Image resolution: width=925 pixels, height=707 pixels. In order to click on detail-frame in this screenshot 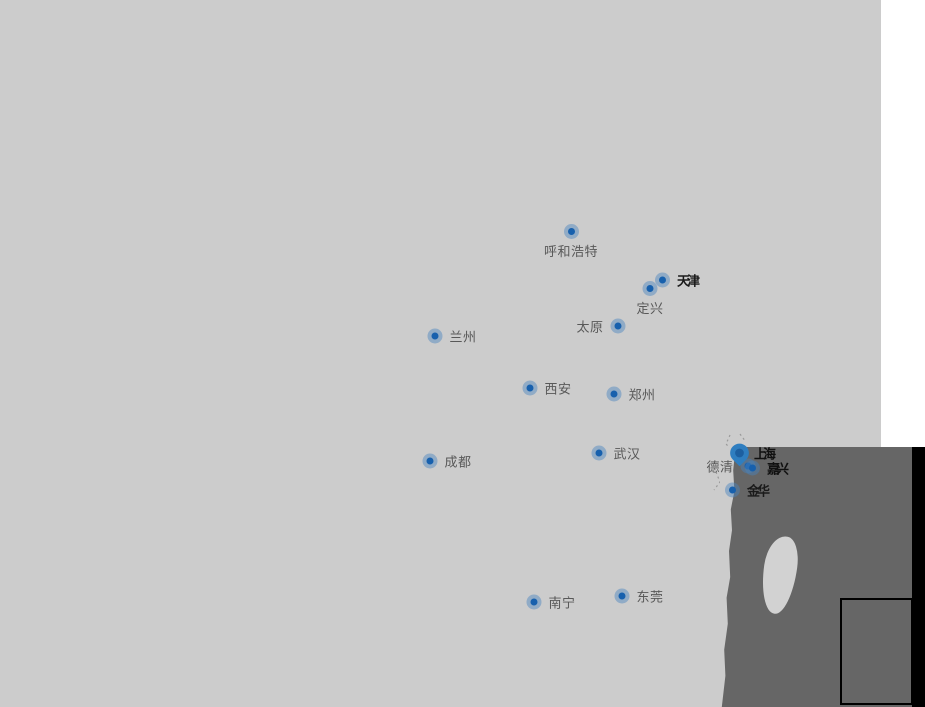, I will do `click(876, 651)`.